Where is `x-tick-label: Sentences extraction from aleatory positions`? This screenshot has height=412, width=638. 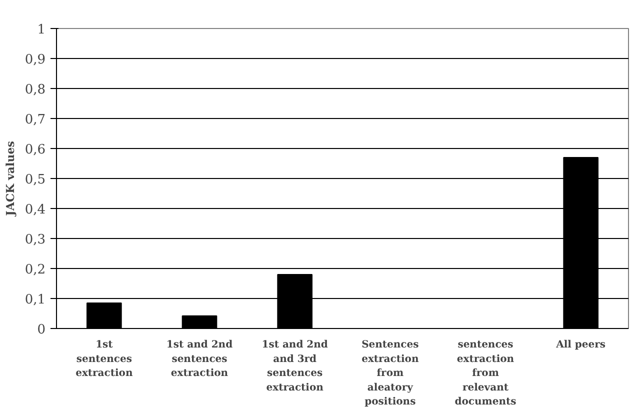 x-tick-label: Sentences extraction from aleatory positions is located at coordinates (391, 374).